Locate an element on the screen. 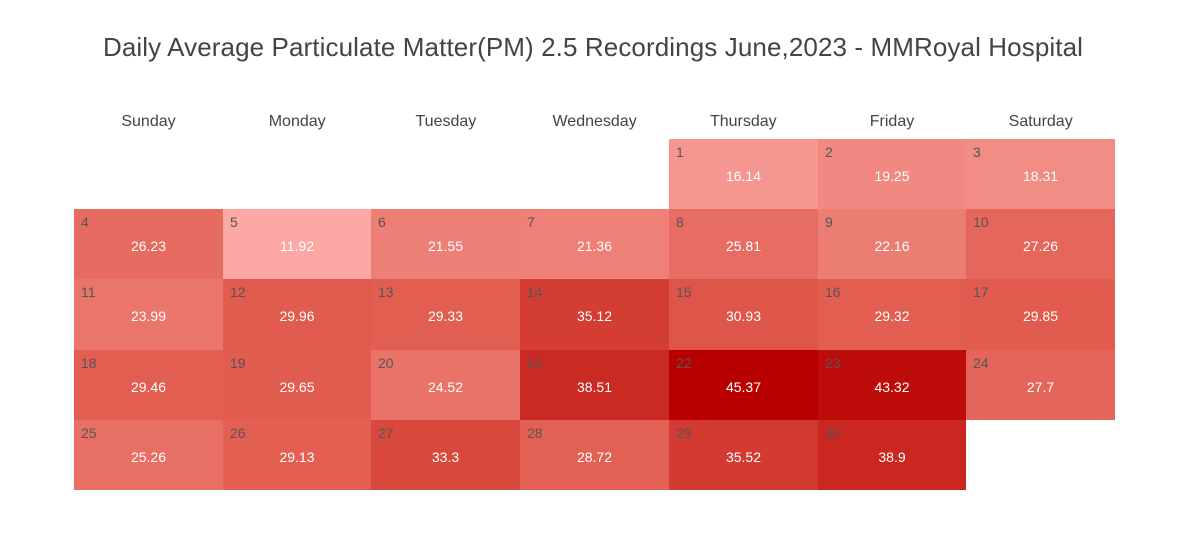 Image resolution: width=1186 pixels, height=554 pixels. day-number-label: 18 is located at coordinates (89, 363).